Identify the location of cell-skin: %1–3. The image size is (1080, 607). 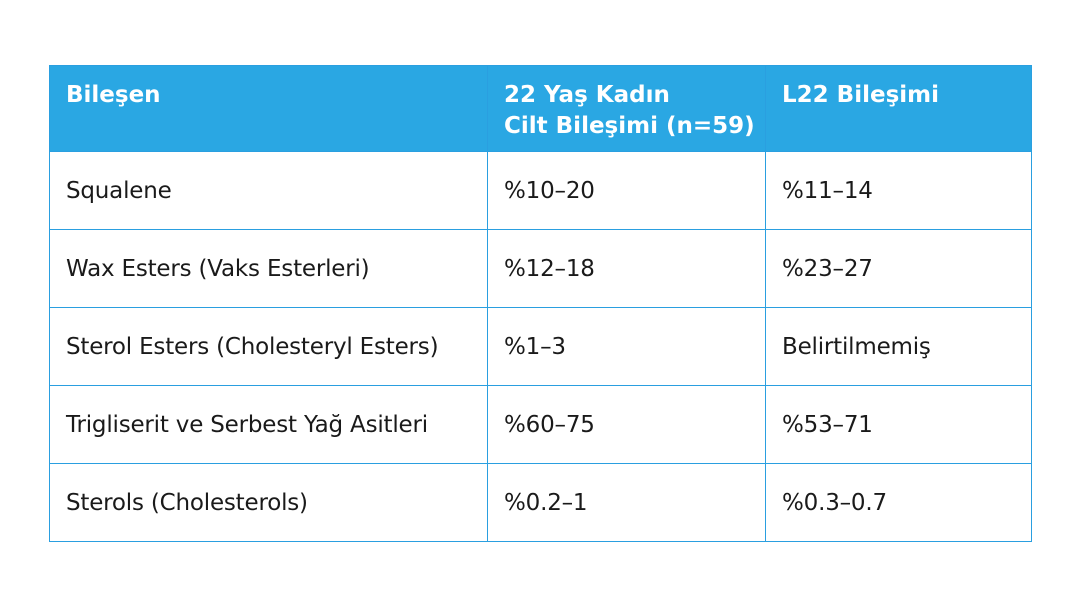
(626, 346).